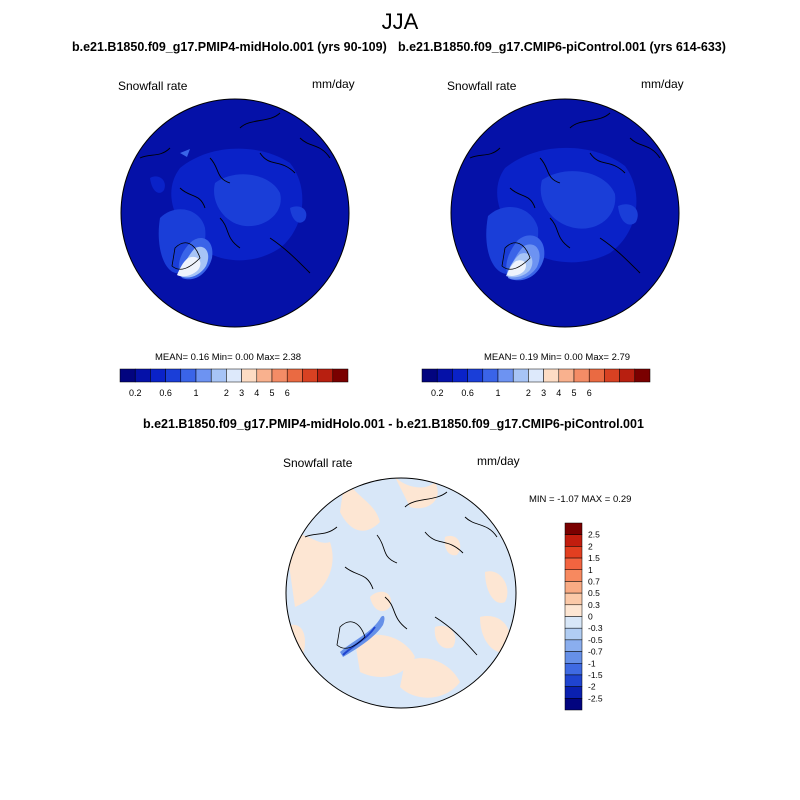 This screenshot has width=800, height=800. I want to click on left-stats: MEAN= 0.16 Min= 0.00 Max= 2.38, so click(228, 357).